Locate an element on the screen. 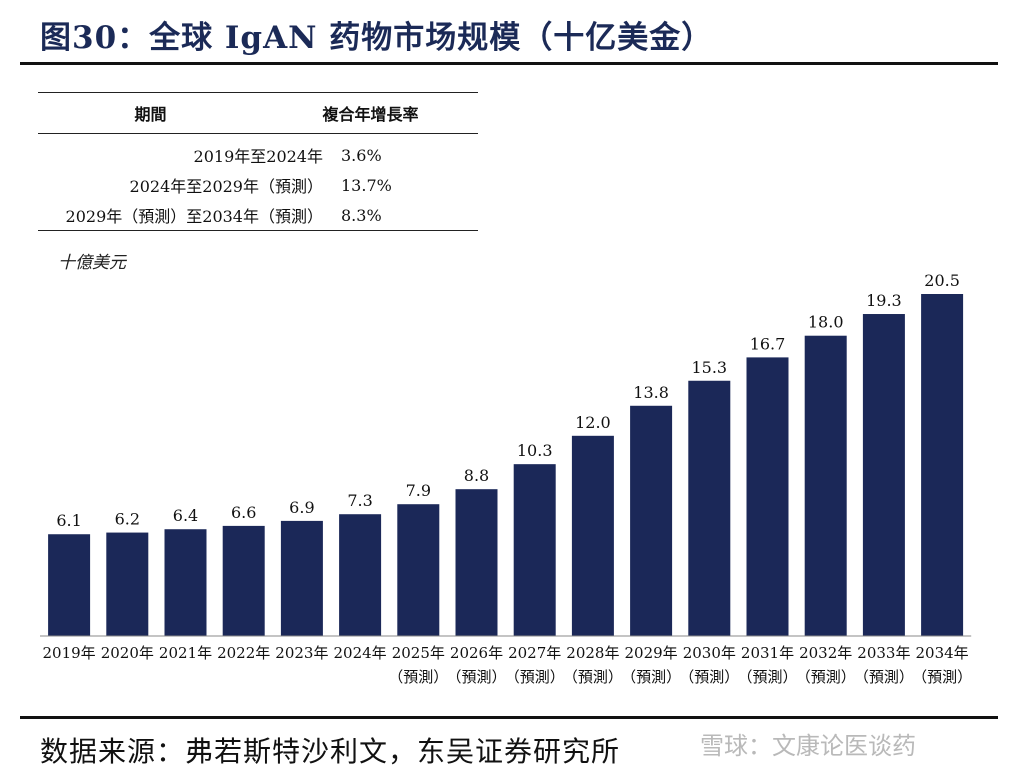 The image size is (1028, 772). x-tick-label: 2019年 is located at coordinates (69, 653).